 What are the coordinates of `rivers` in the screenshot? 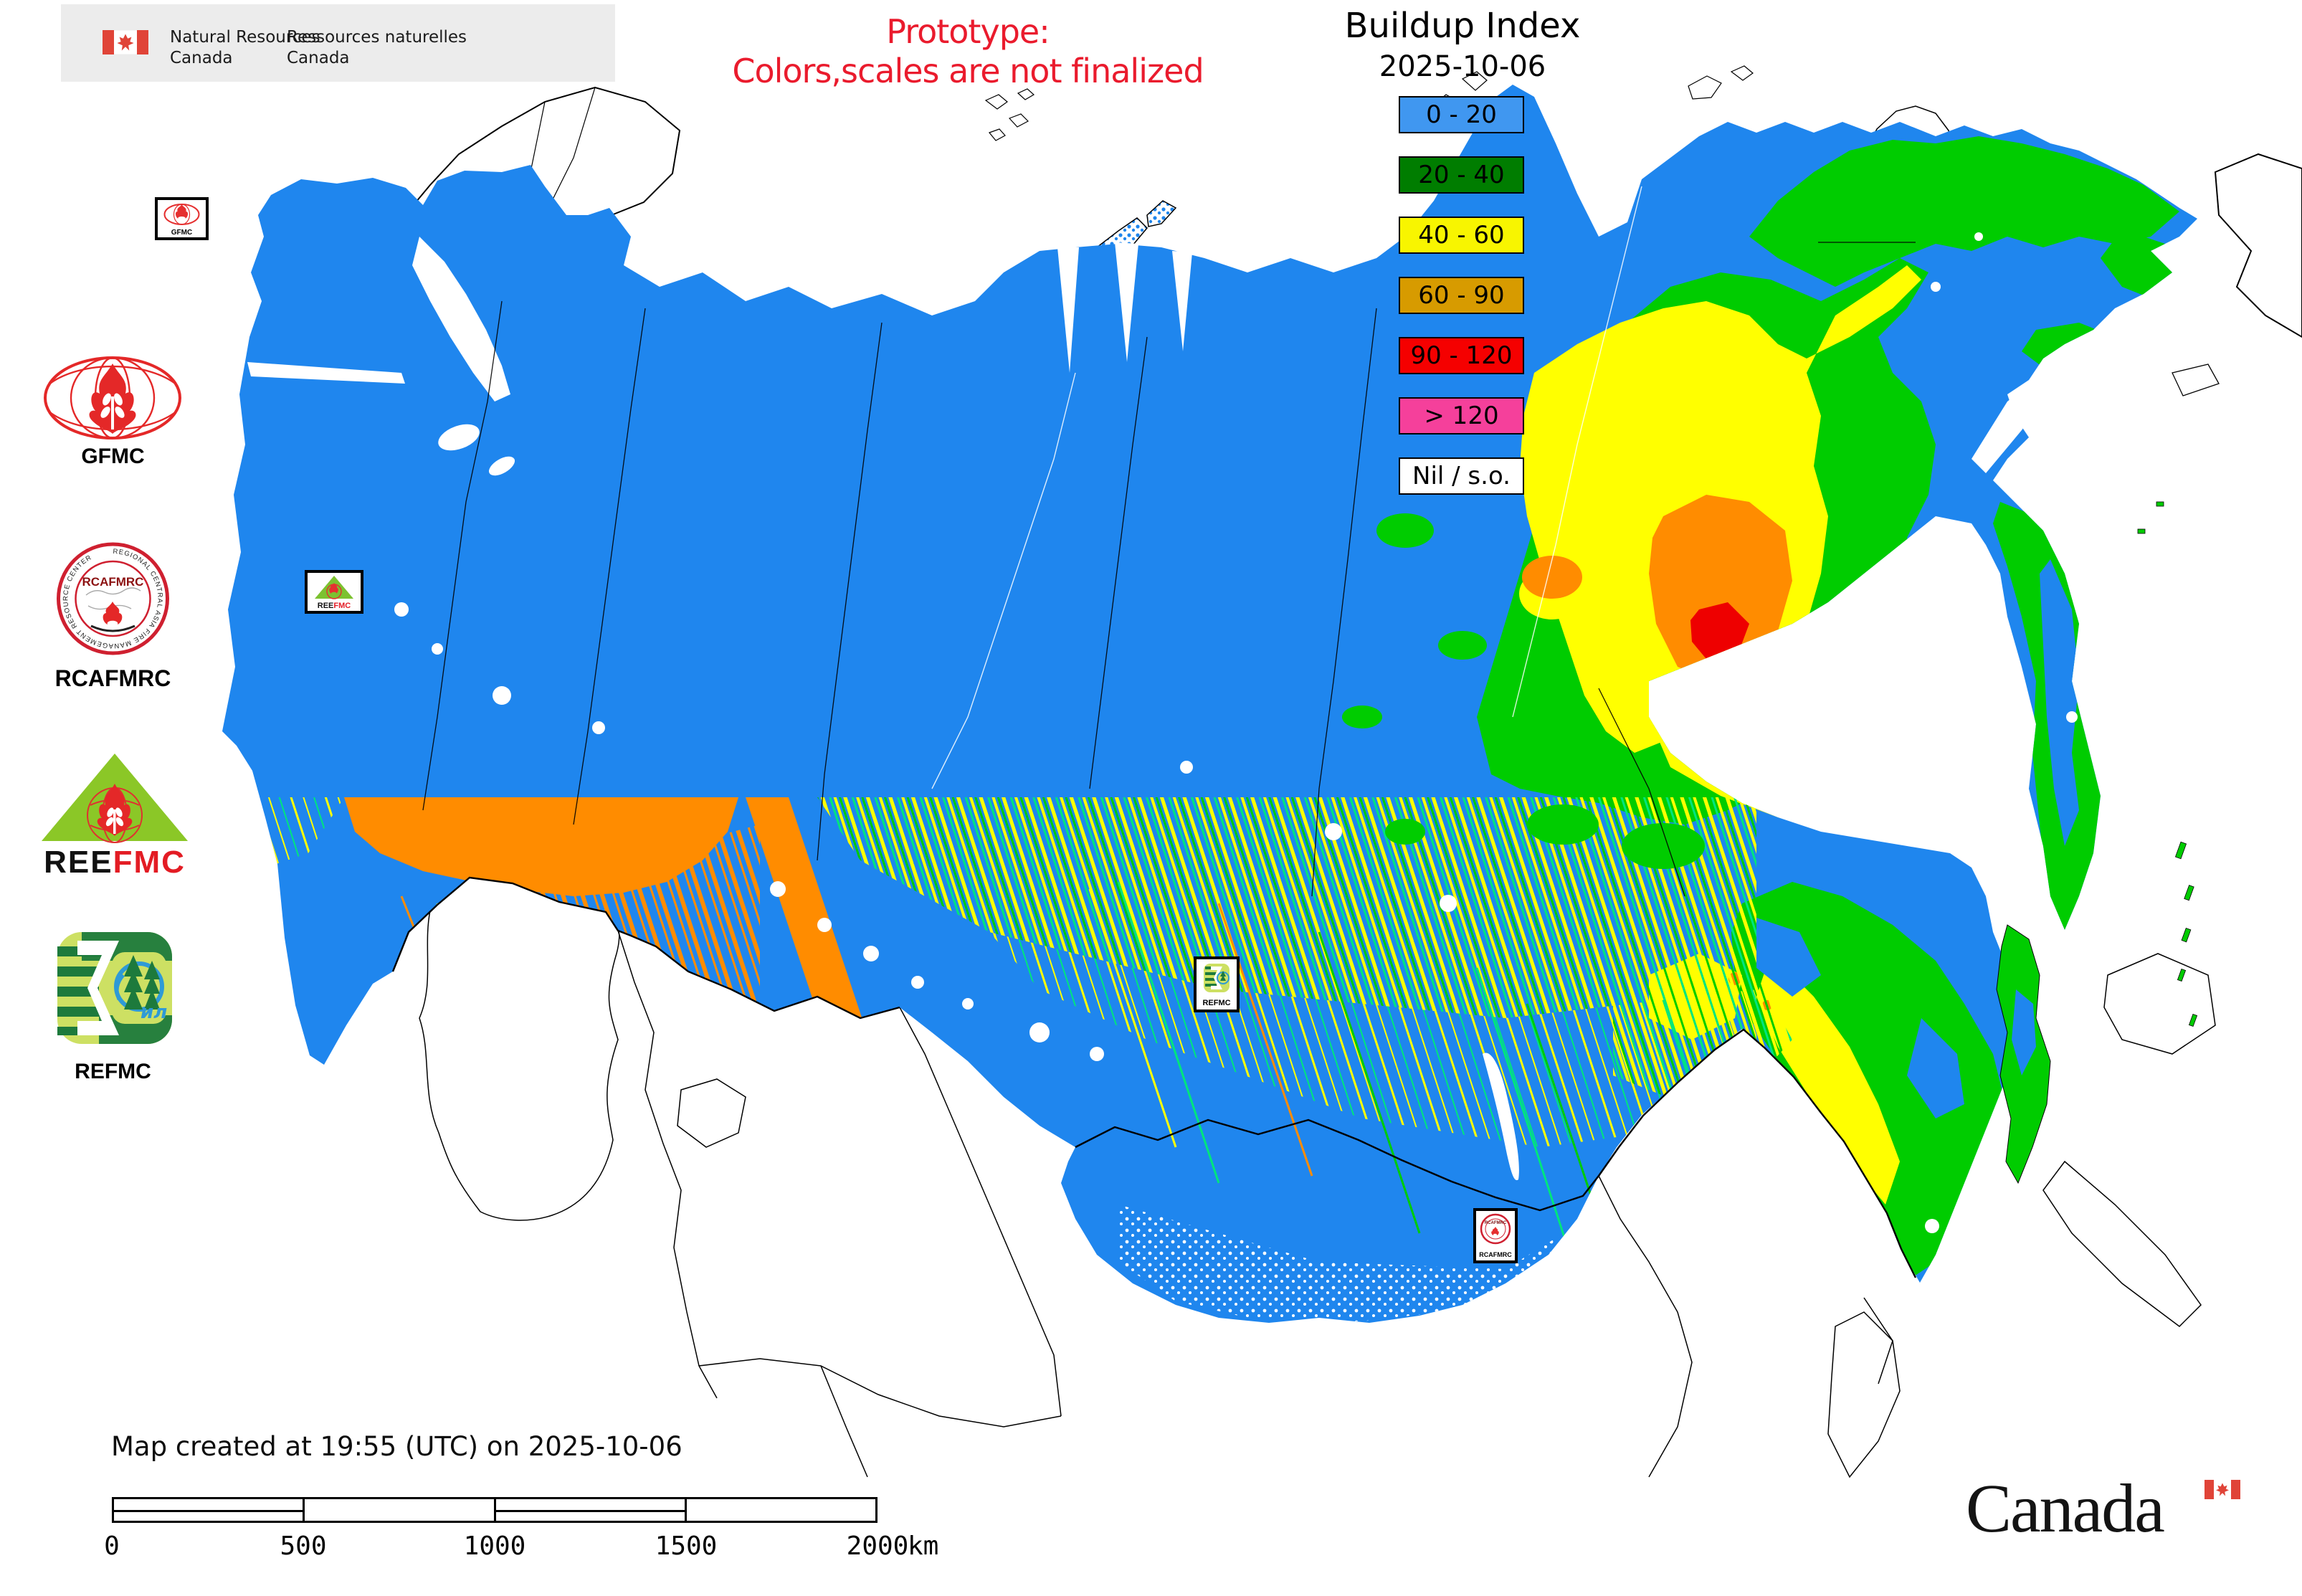 It's located at (1286, 487).